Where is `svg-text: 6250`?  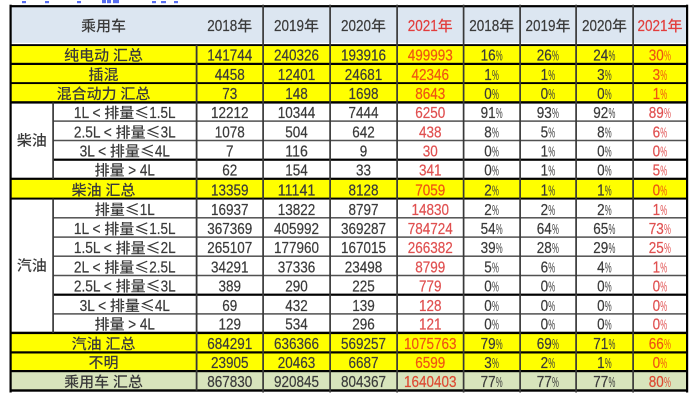 svg-text: 6250 is located at coordinates (430, 113).